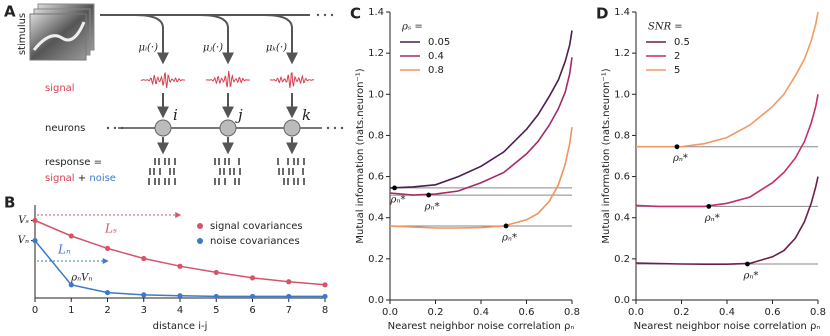 This screenshot has width=830, height=336. I want to click on y-tick-label: Vₙ, so click(23, 240).